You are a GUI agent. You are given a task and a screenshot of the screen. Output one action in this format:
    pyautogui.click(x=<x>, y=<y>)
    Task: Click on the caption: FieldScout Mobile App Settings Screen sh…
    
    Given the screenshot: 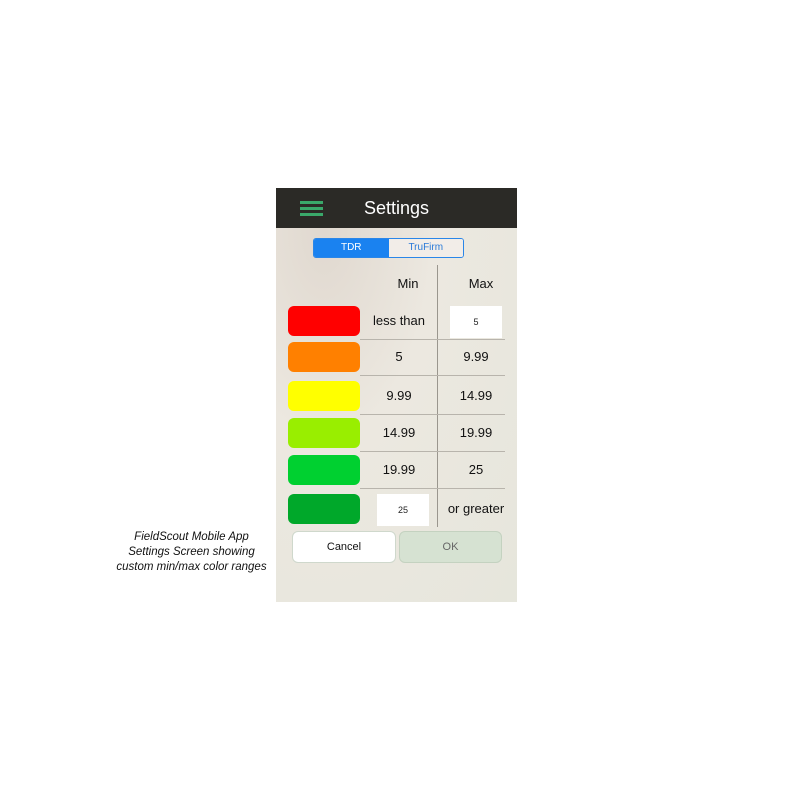 What is the action you would take?
    pyautogui.click(x=191, y=552)
    